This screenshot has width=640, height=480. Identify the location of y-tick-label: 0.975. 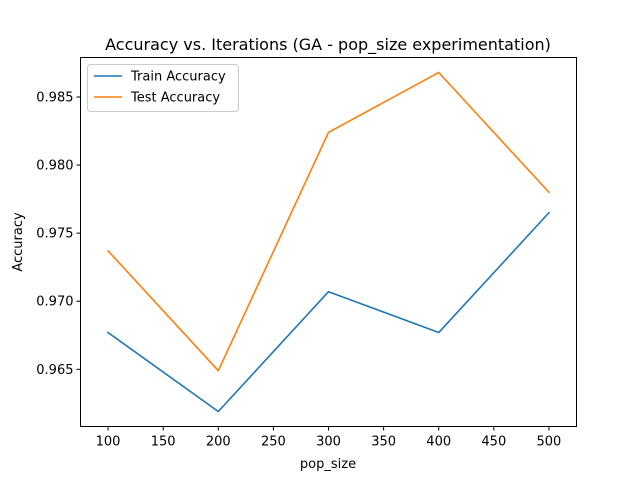
(54, 234).